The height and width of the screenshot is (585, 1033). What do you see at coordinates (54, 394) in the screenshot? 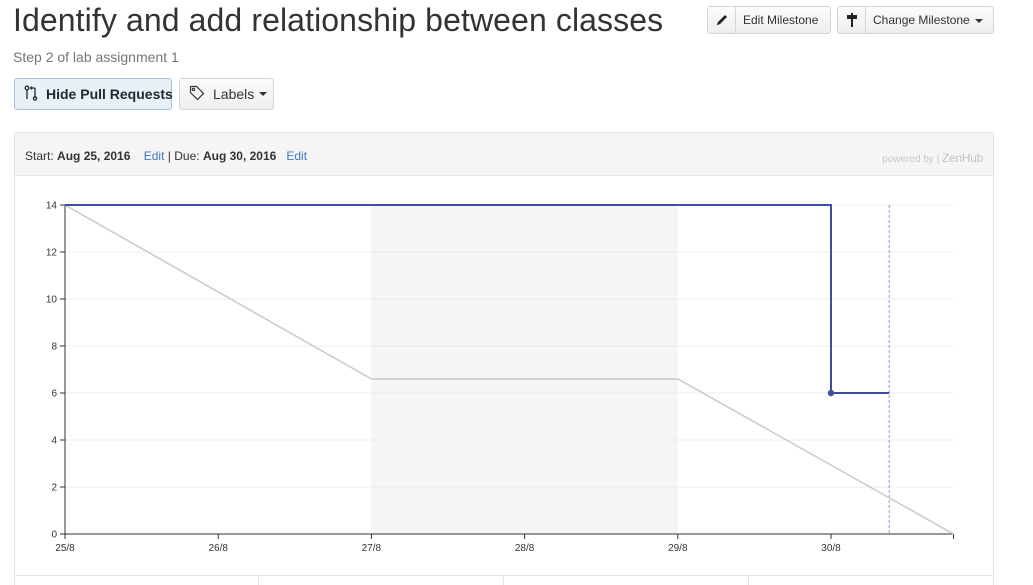
I see `y-tick-label: 6` at bounding box center [54, 394].